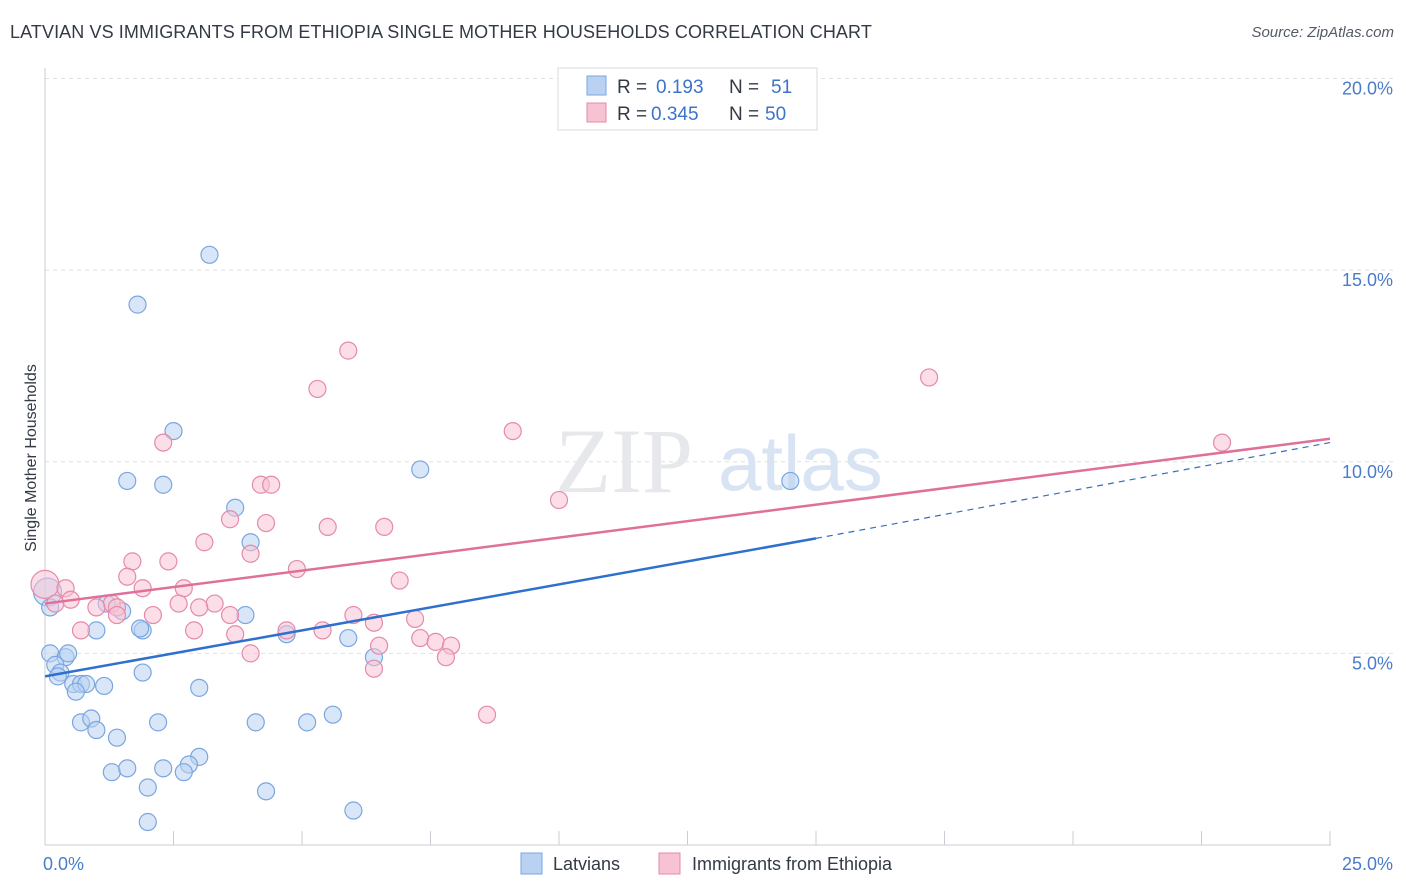 The image size is (1406, 892). What do you see at coordinates (775, 114) in the screenshot?
I see `legend-n-value-2: 50` at bounding box center [775, 114].